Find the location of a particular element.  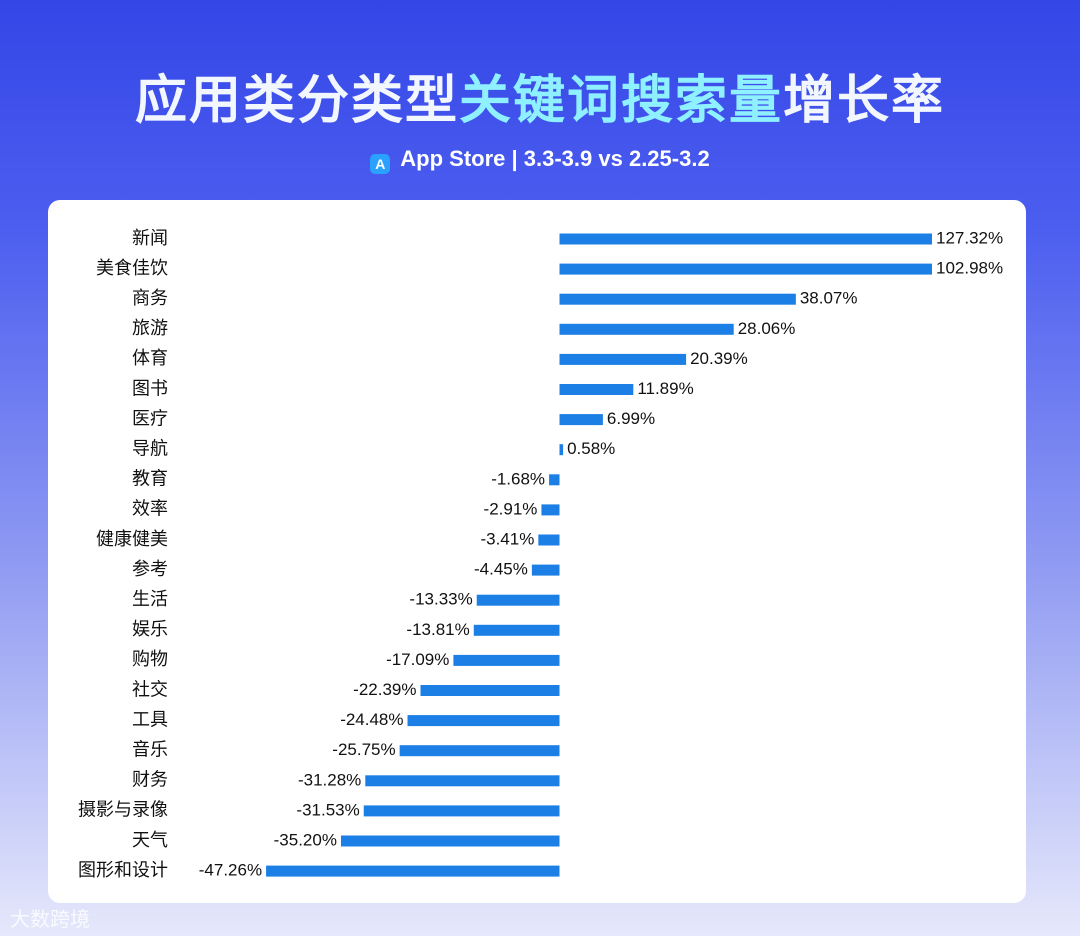

subtitle: App Store | 3.3-3.9 vs 2.25-3.2 is located at coordinates (555, 158).